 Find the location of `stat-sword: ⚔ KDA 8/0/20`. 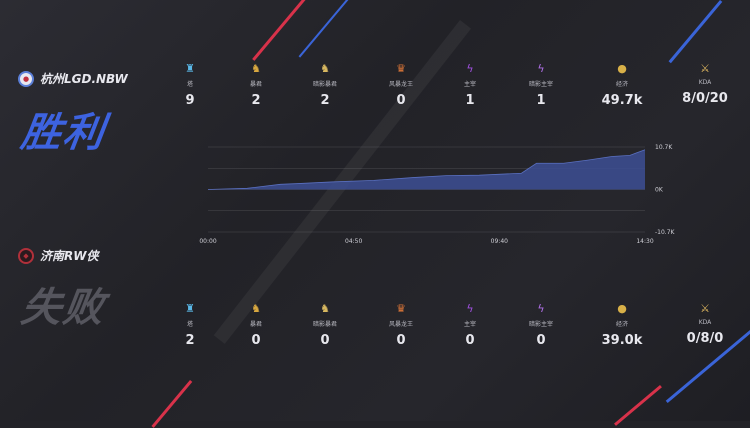

stat-sword: ⚔ KDA 8/0/20 is located at coordinates (705, 84).